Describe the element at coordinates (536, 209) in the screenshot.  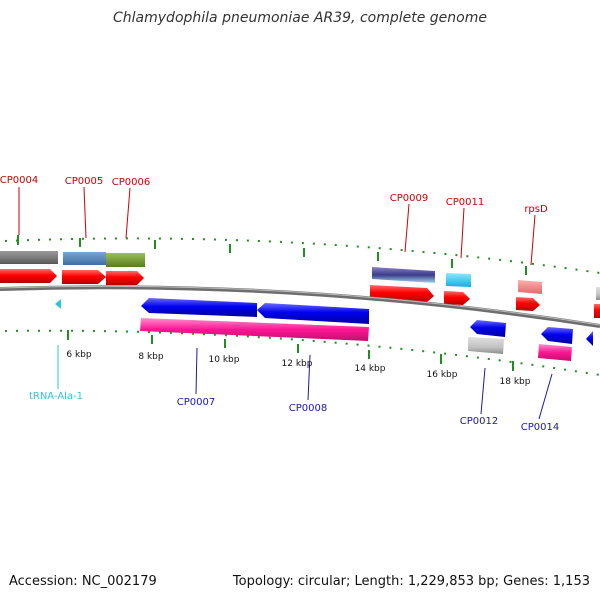
I see `gene-label-rpsd: rpsD` at that location.